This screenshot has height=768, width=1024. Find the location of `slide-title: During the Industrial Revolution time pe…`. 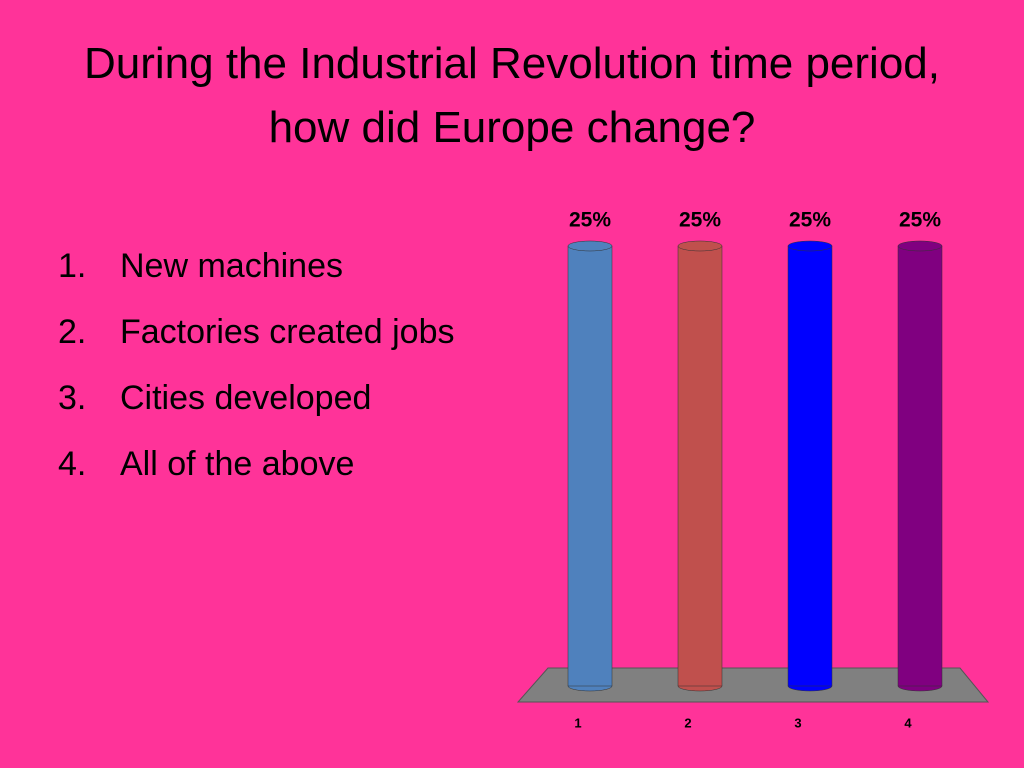

slide-title: During the Industrial Revolution time pe… is located at coordinates (511, 95).